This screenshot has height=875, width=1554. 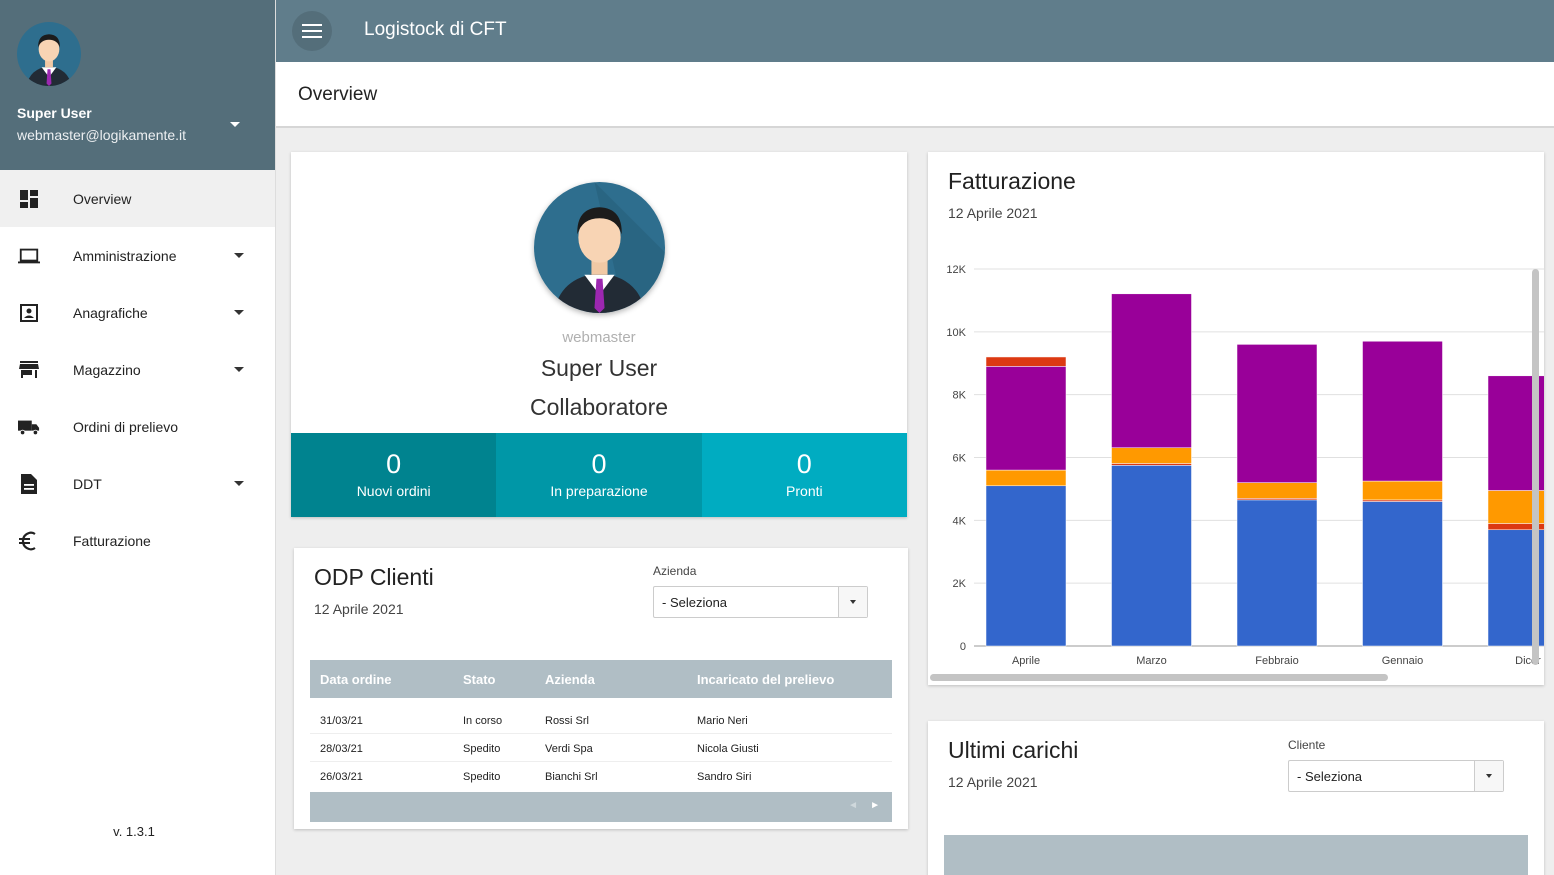 I want to click on table-pager: ◄ ►, so click(x=601, y=807).